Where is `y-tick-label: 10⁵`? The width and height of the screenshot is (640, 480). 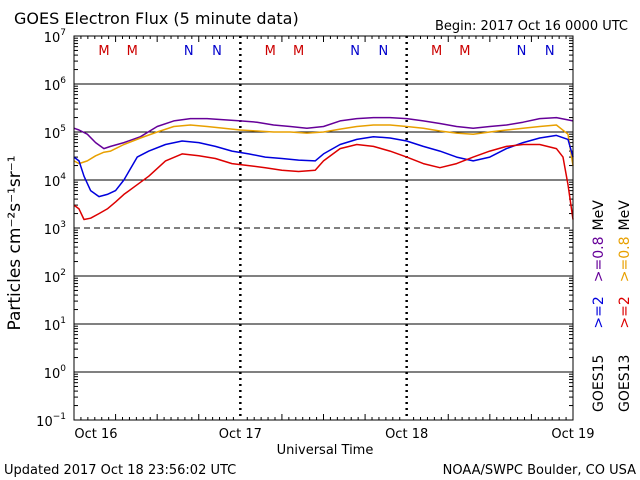
y-tick-label: 10⁵ is located at coordinates (55, 133).